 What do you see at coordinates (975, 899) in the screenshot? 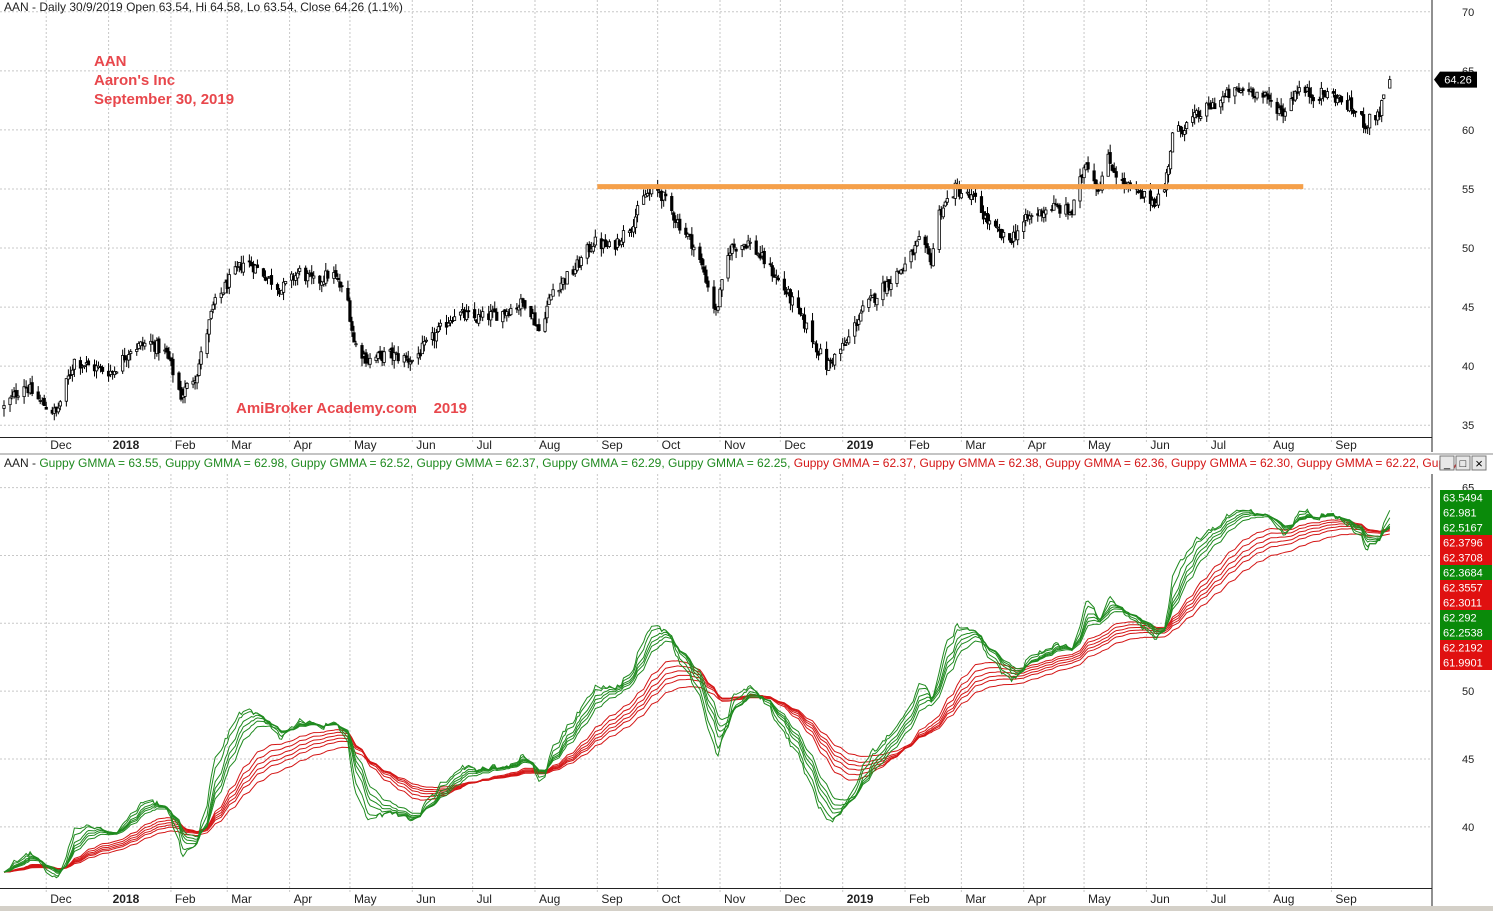
I see `x-tick-label: Mar` at bounding box center [975, 899].